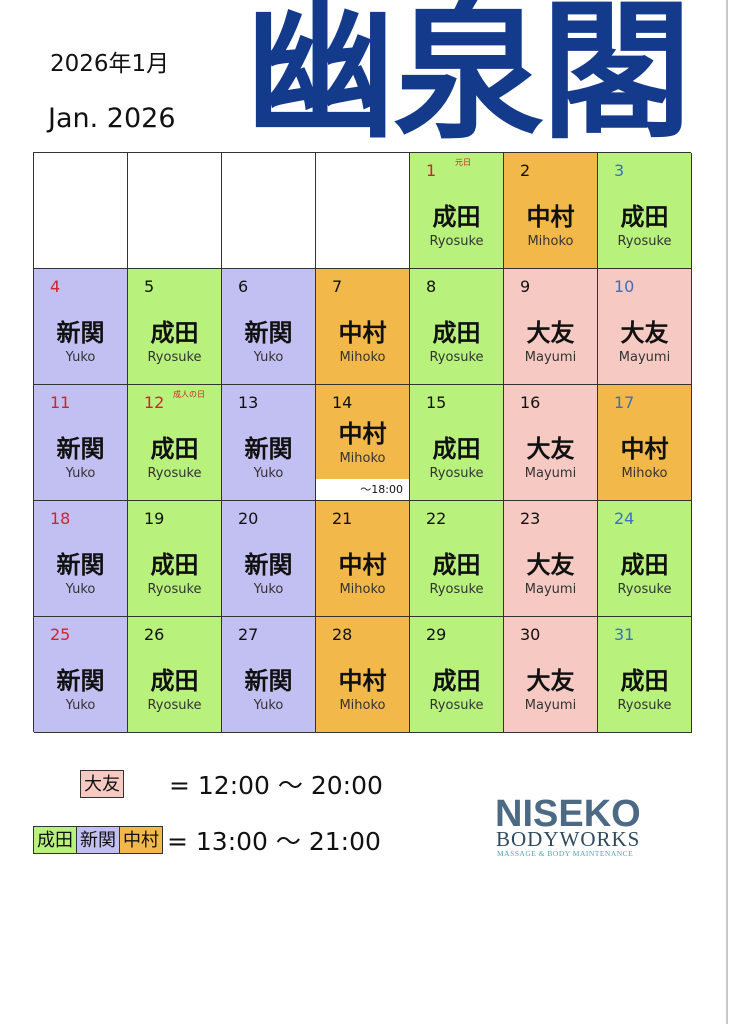  I want to click on day-number: 4, so click(55, 286).